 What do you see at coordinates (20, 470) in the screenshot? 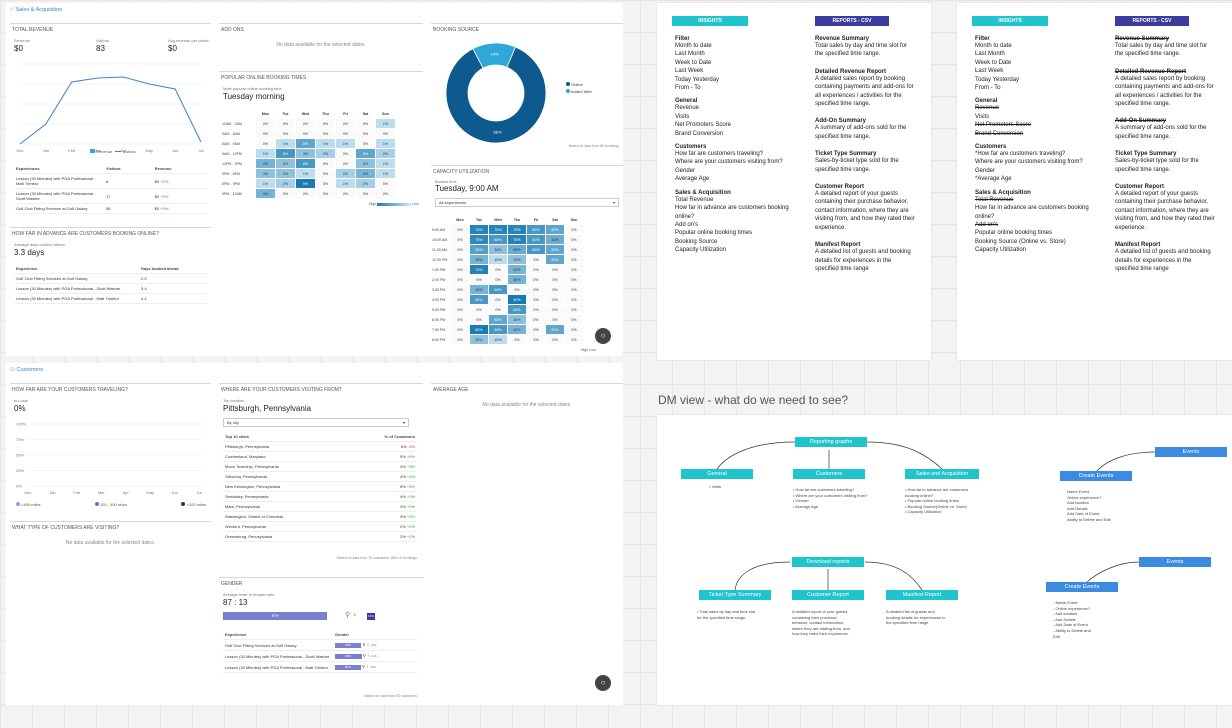
I see `y-tick-label: 25%` at bounding box center [20, 470].